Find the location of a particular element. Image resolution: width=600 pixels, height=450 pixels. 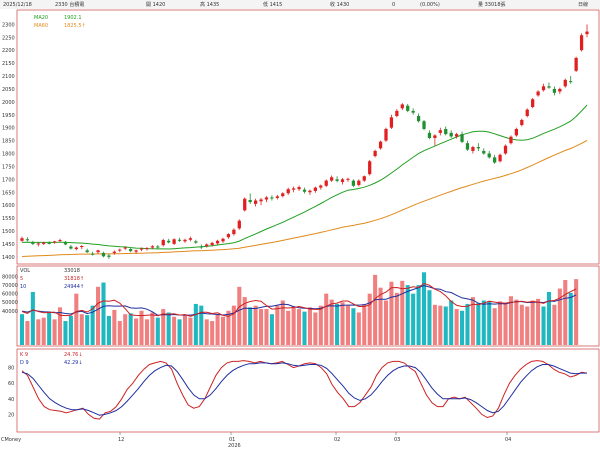

scale-button: CMoney is located at coordinates (11, 440).